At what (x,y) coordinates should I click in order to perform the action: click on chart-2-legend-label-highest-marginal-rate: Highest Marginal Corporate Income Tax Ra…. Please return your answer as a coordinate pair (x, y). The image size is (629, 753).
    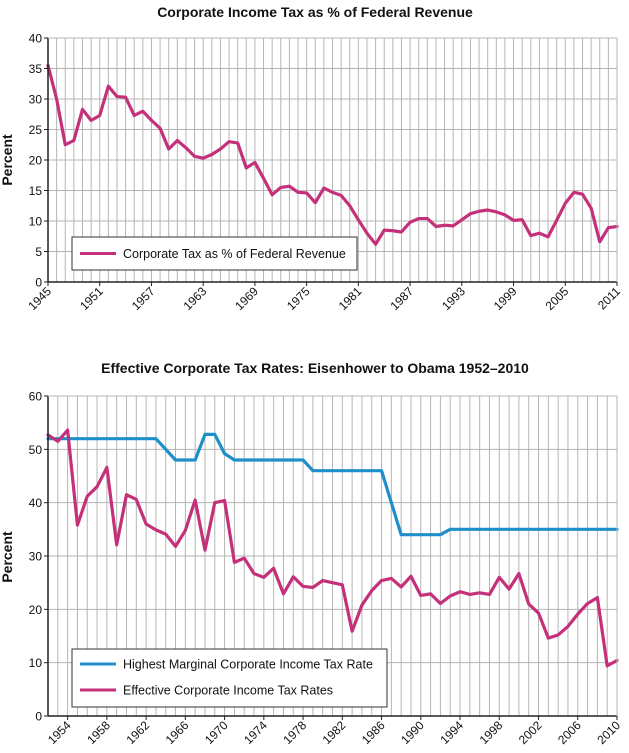
    Looking at the image, I should click on (248, 665).